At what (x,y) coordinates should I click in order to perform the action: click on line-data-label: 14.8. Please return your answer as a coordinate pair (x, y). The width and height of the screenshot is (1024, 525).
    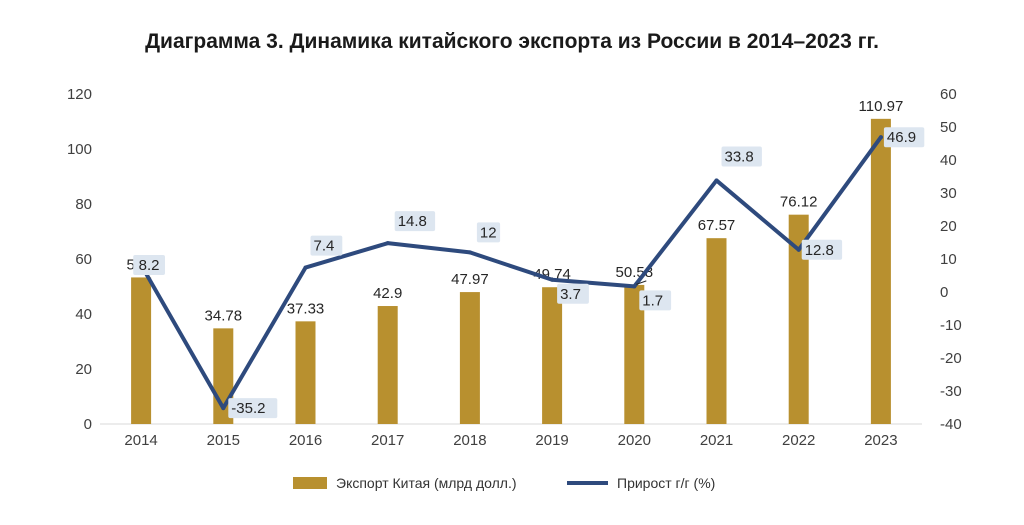
    Looking at the image, I should click on (412, 221).